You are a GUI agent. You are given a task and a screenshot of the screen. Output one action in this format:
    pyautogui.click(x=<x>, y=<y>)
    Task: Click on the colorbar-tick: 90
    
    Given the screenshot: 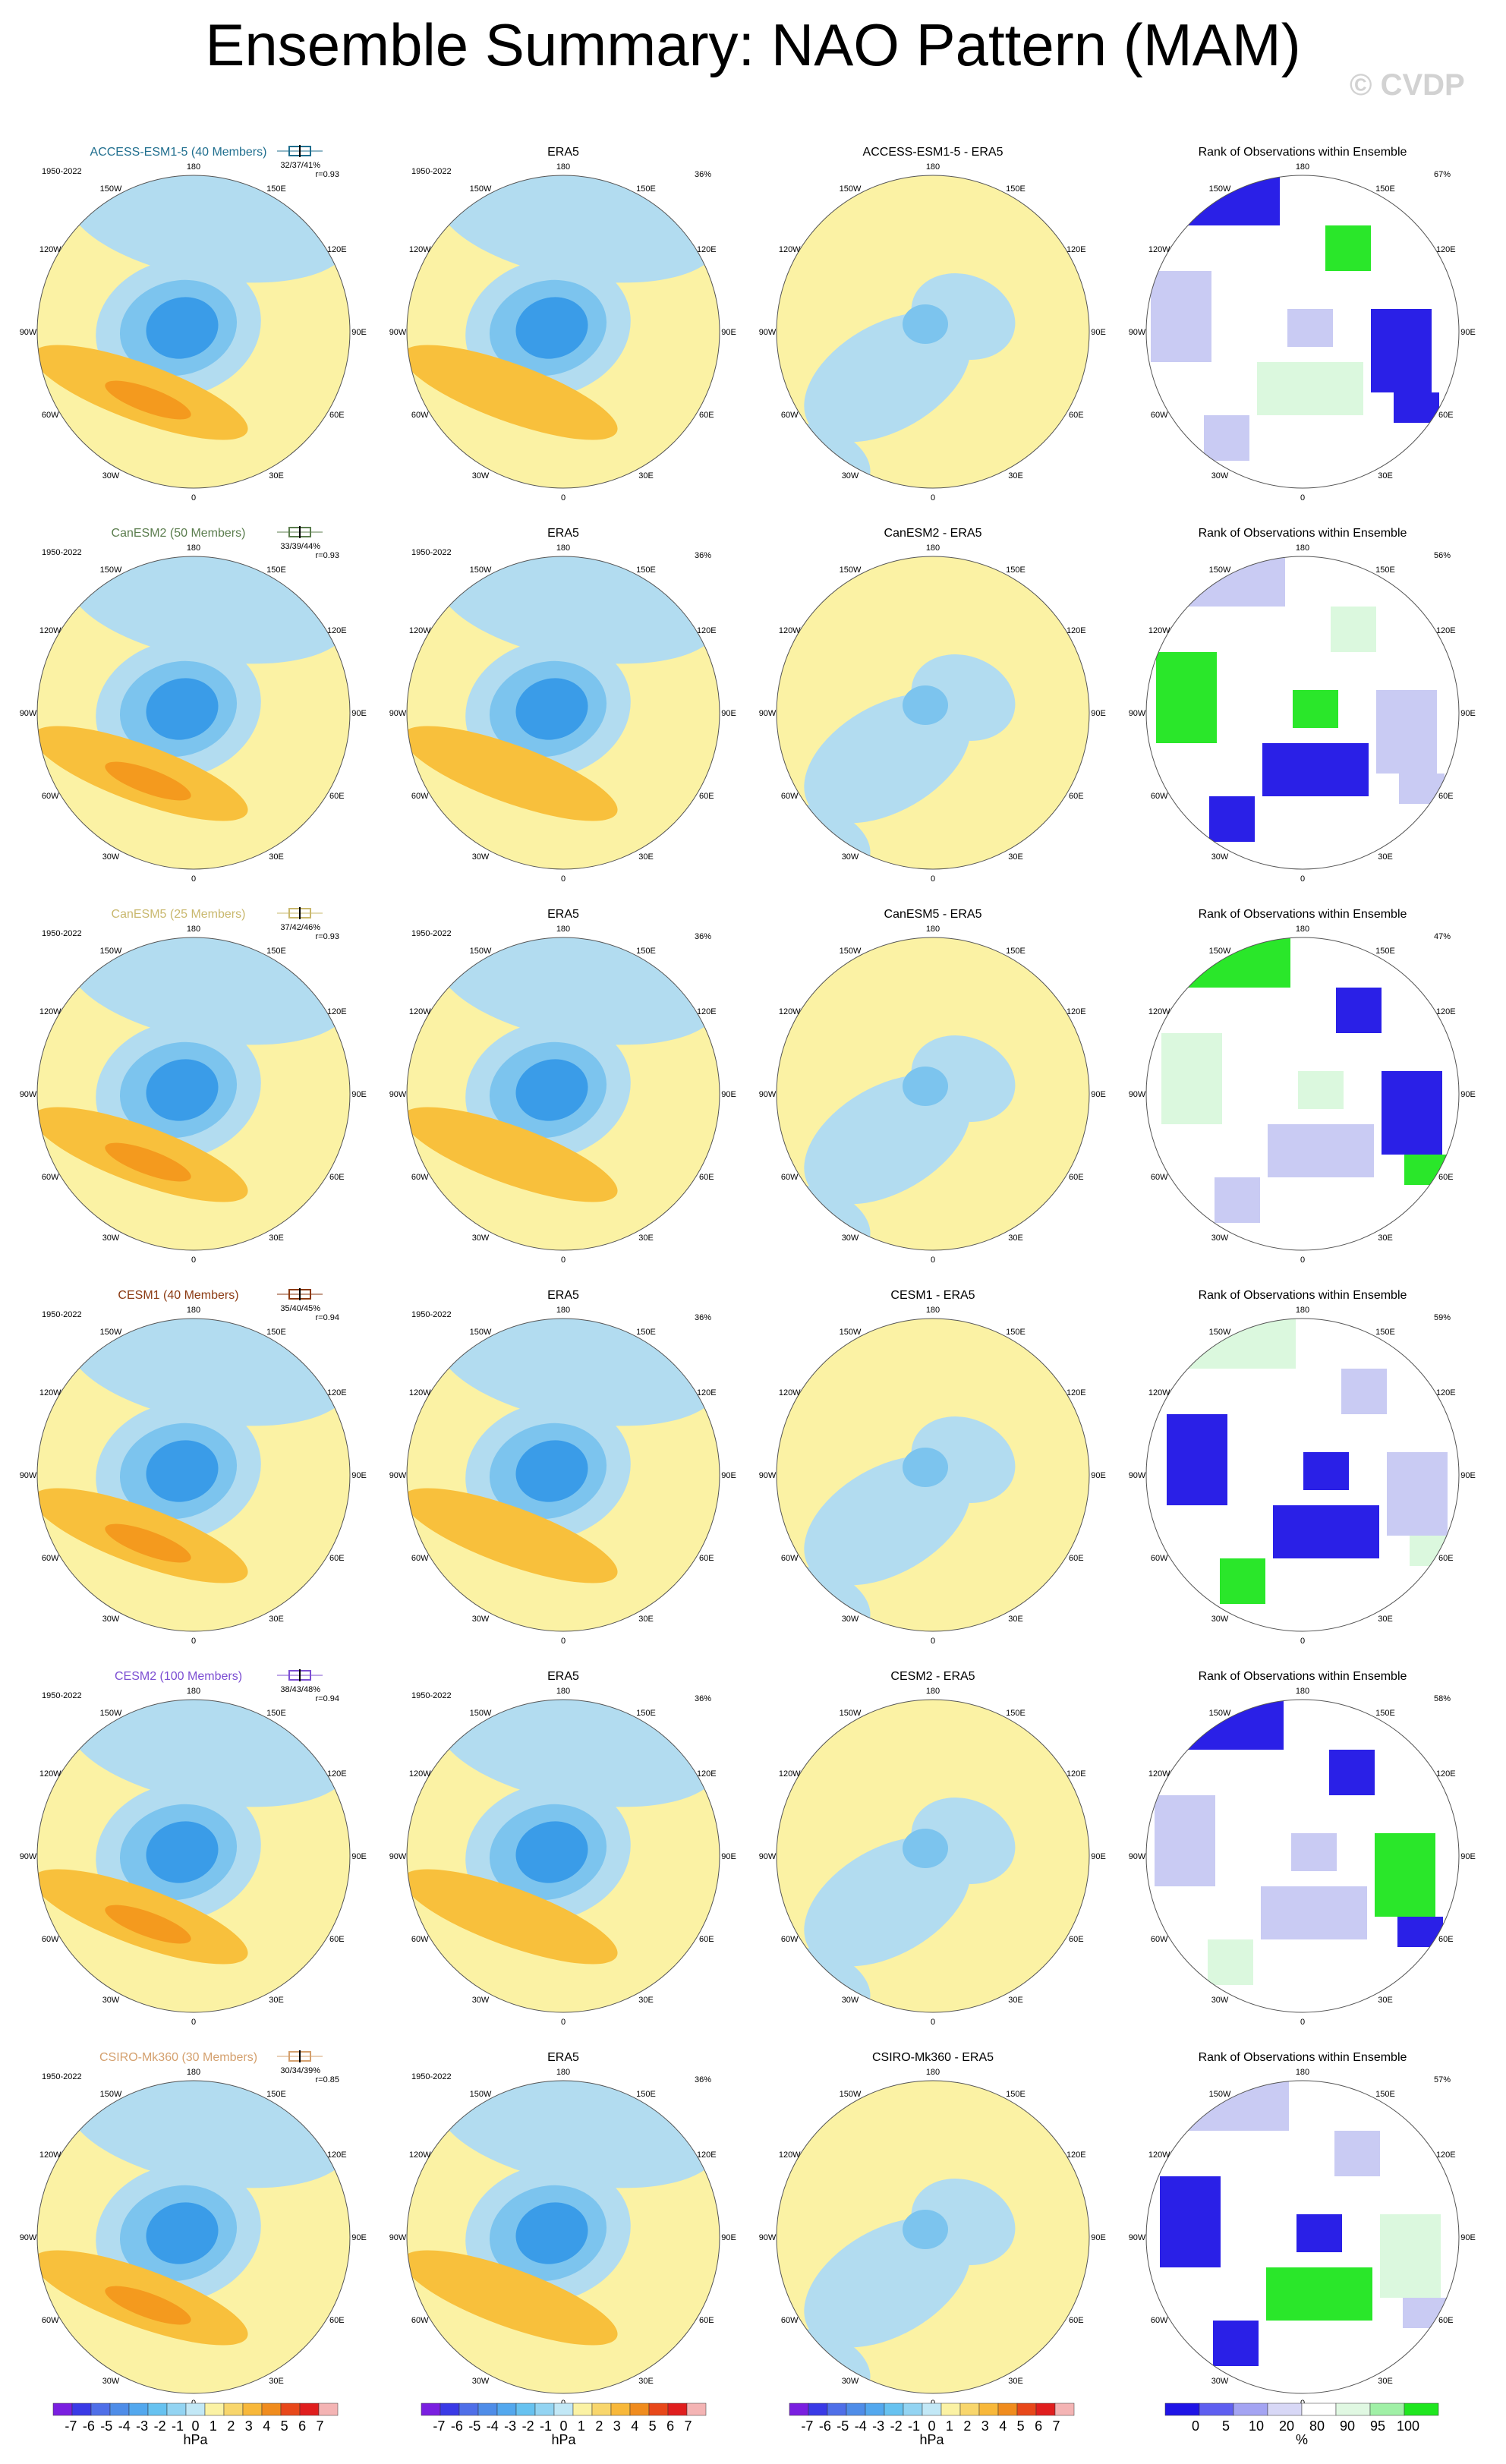 What is the action you would take?
    pyautogui.click(x=1347, y=2426)
    